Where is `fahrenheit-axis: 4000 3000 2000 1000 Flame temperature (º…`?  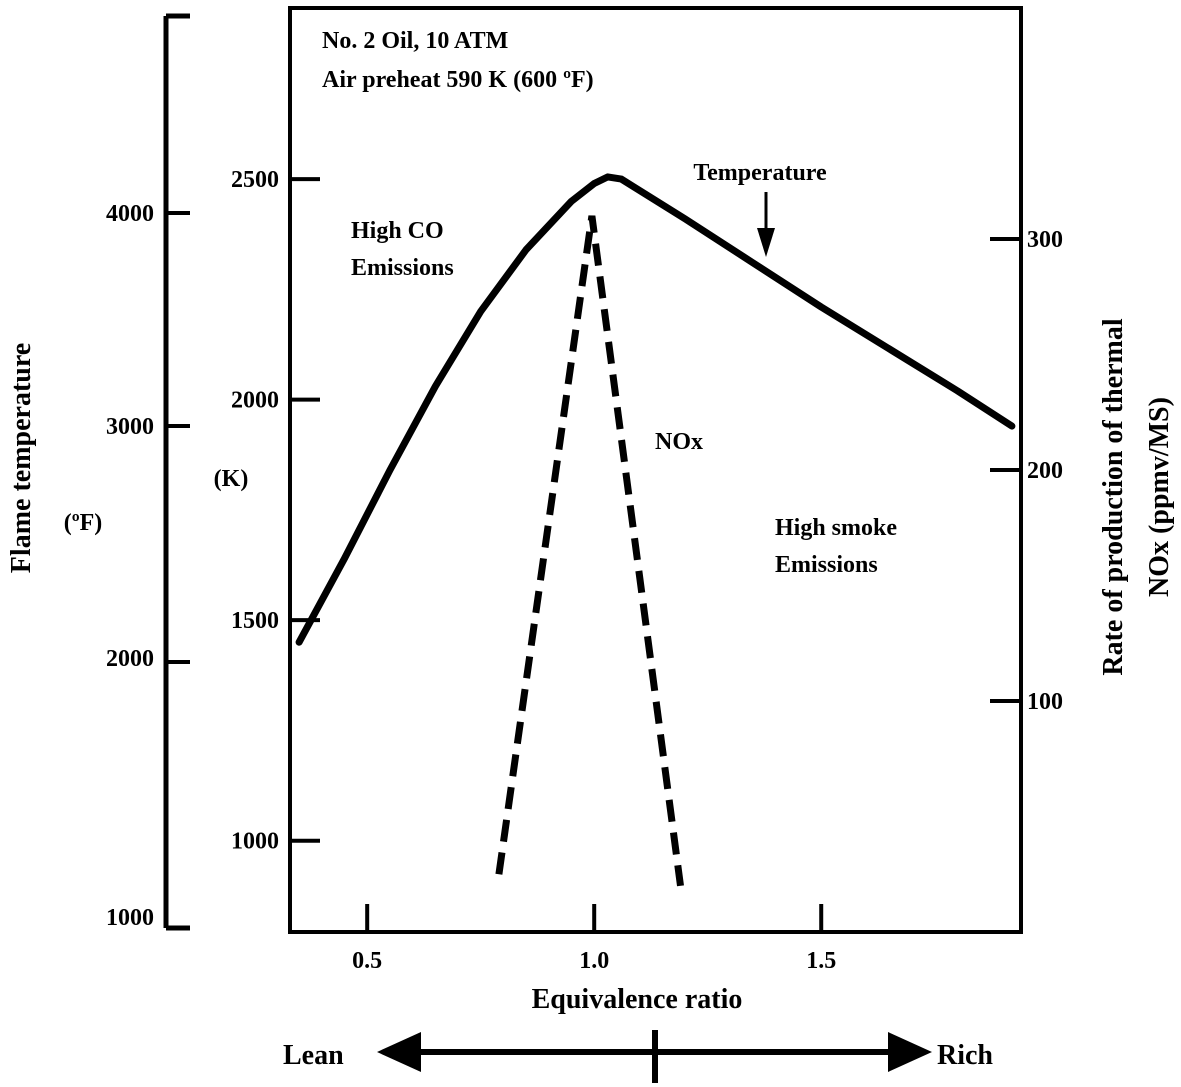
fahrenheit-axis: 4000 3000 2000 1000 Flame temperature (º… is located at coordinates (98, 472).